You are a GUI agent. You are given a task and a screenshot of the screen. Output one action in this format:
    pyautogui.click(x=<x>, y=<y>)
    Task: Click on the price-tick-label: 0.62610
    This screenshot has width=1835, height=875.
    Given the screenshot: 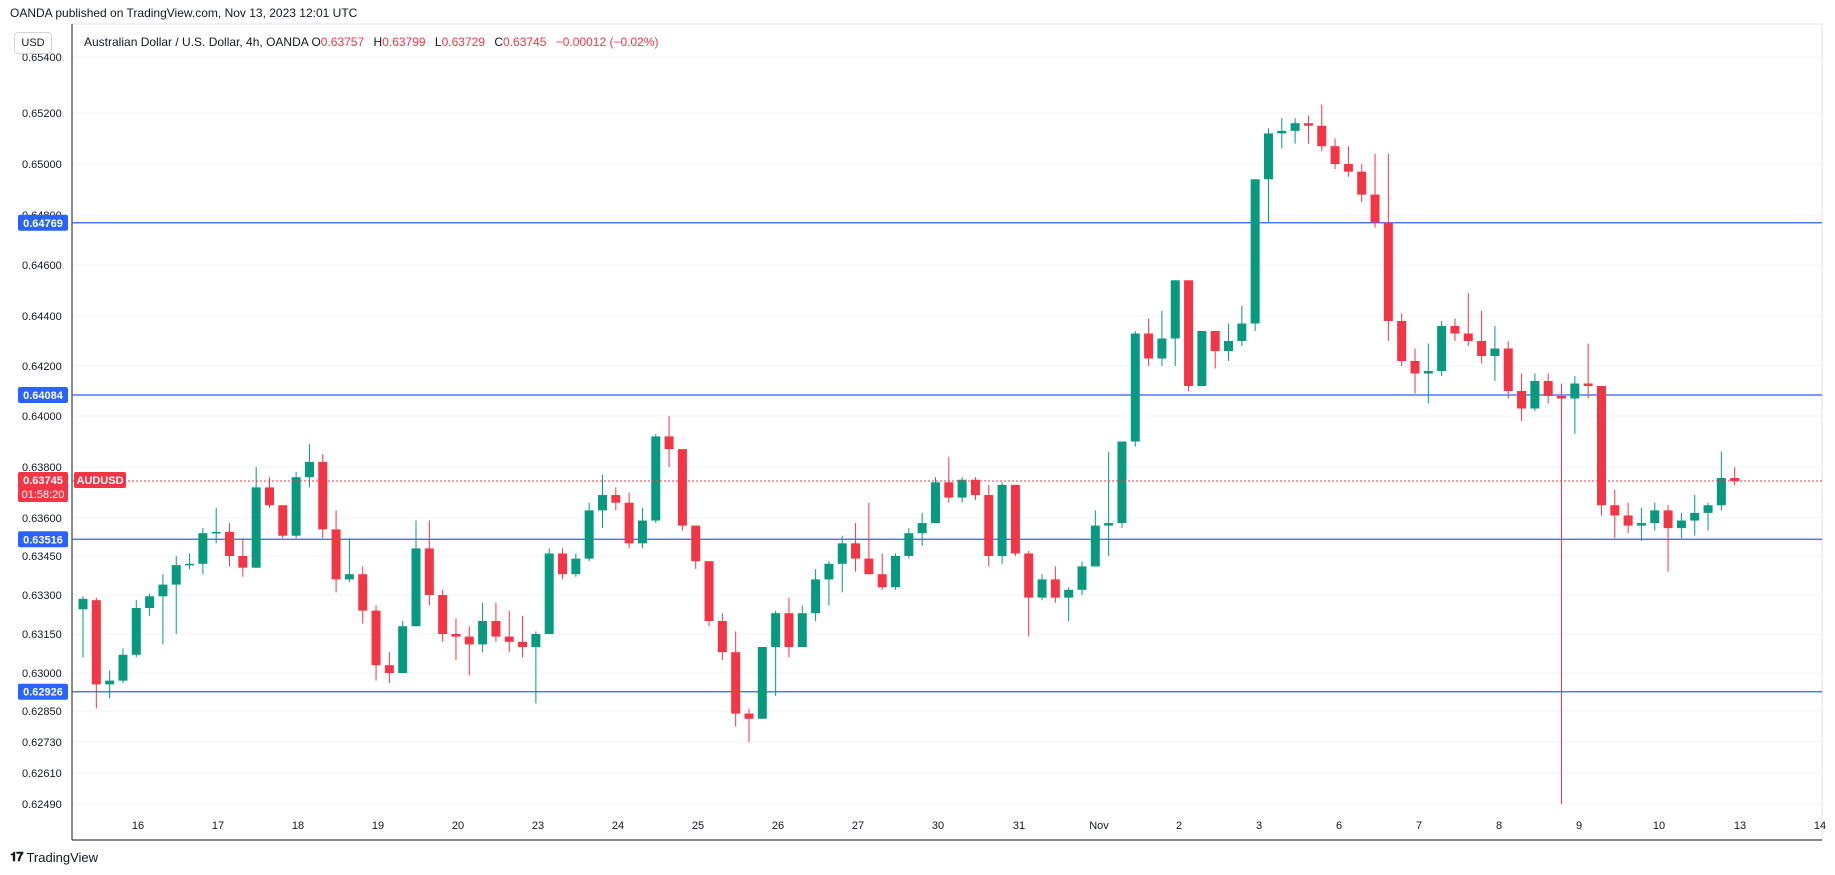 What is the action you would take?
    pyautogui.click(x=42, y=774)
    